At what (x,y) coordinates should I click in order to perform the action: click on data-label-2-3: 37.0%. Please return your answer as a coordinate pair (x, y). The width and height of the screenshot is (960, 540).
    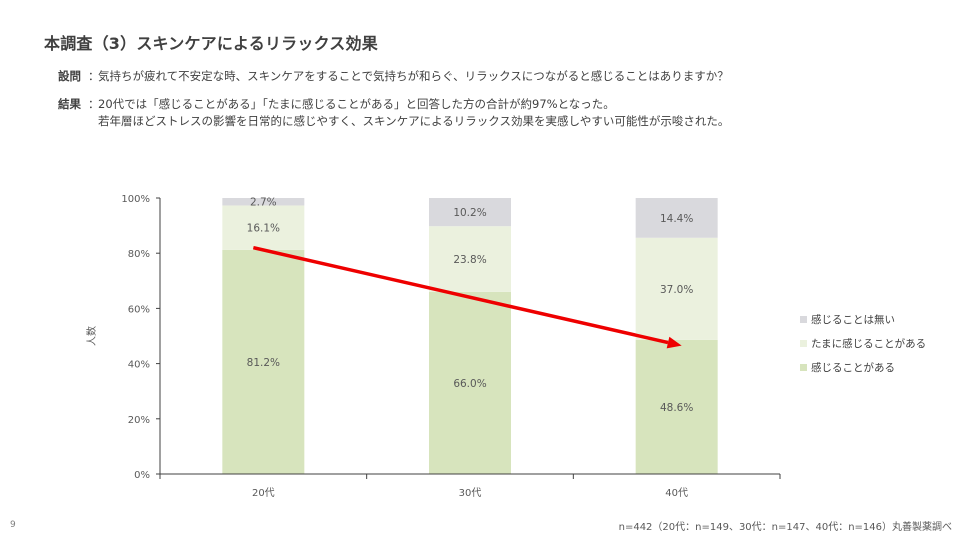
    Looking at the image, I should click on (676, 290).